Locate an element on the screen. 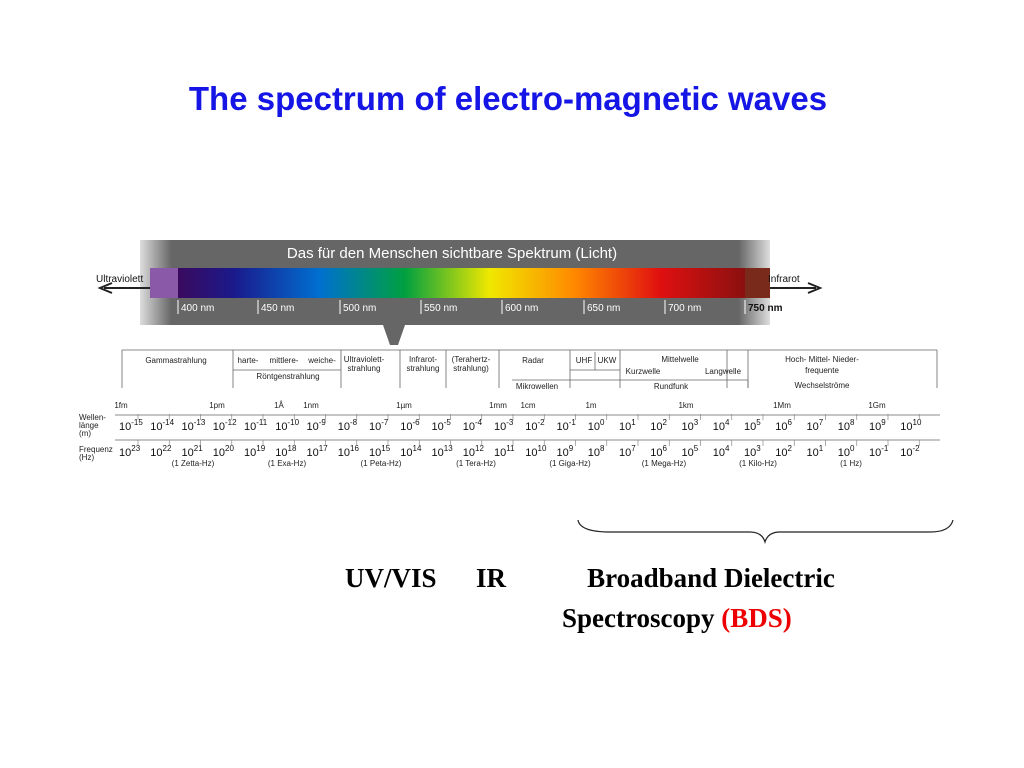 This screenshot has height=768, width=1024. frequency-power: 1021 is located at coordinates (193, 451).